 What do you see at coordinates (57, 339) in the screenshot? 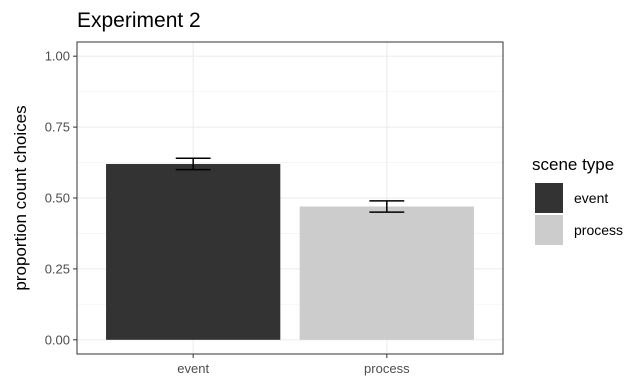
I see `y-tick-label: 0.00` at bounding box center [57, 339].